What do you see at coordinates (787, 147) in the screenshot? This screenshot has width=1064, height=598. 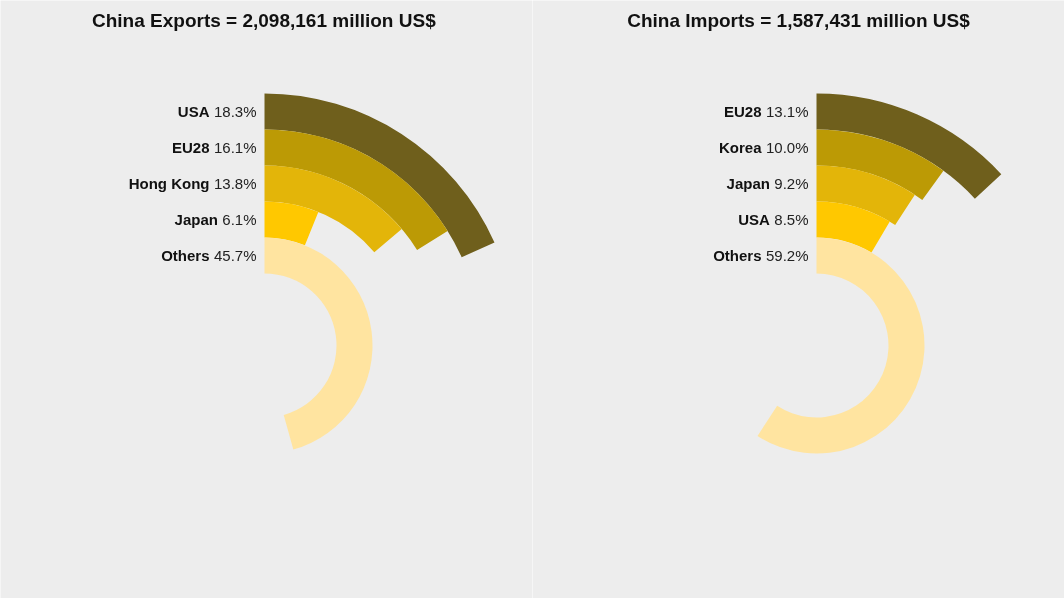 I see `data-label: 10.0%` at bounding box center [787, 147].